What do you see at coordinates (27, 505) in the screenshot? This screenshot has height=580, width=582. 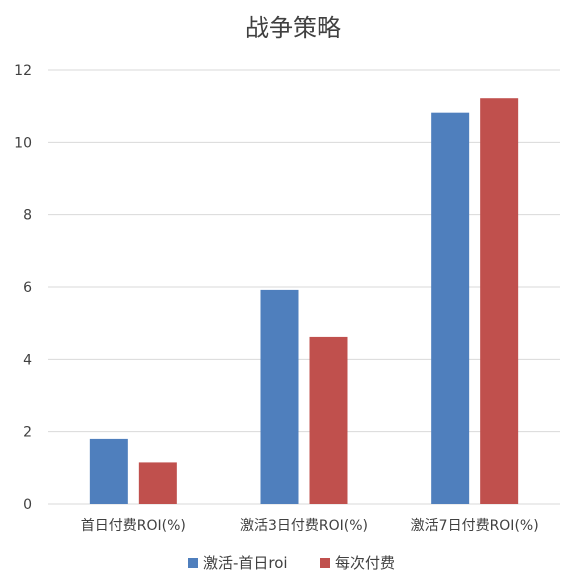 I see `y-tick-label: 0` at bounding box center [27, 505].